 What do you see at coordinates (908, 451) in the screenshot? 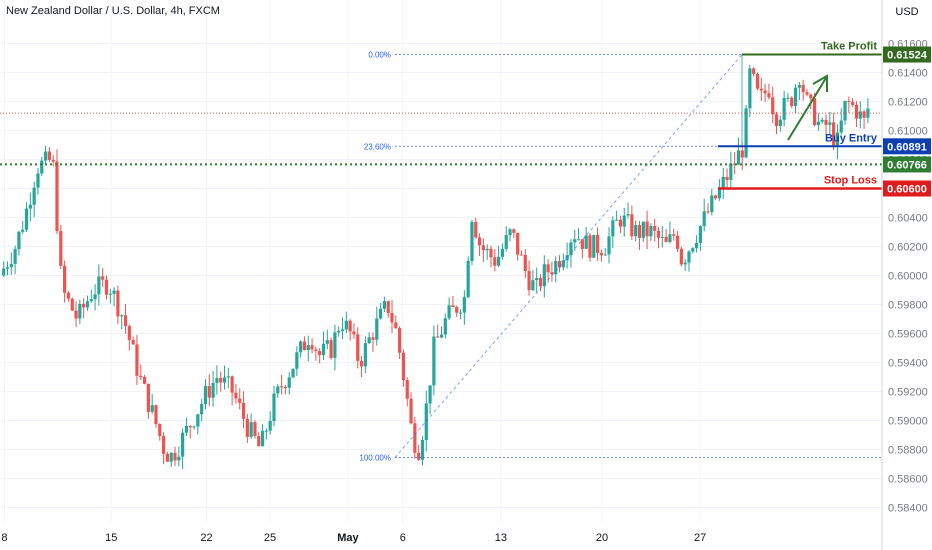
I see `price-tick-label: 0.58800` at bounding box center [908, 451].